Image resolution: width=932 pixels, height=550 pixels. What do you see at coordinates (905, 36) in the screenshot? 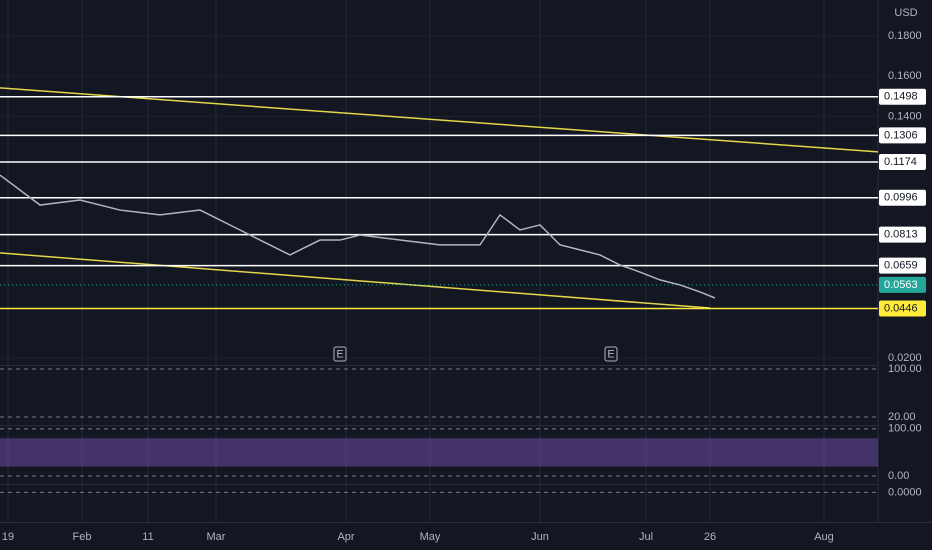
I see `y-tick-label: 0.1800` at bounding box center [905, 36].